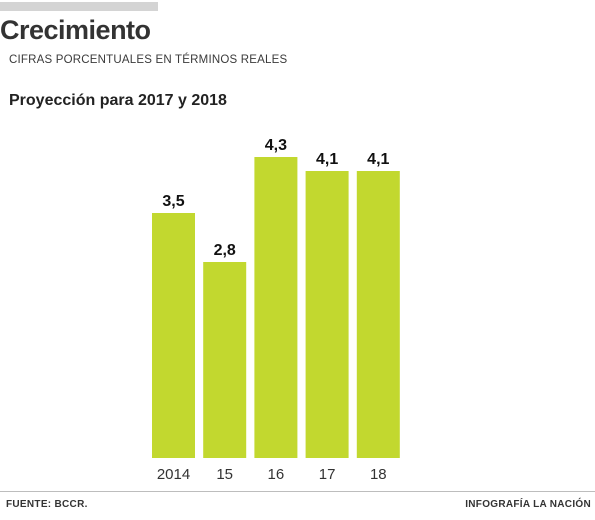 The height and width of the screenshot is (520, 595). I want to click on data-label-18: 4,1, so click(378, 159).